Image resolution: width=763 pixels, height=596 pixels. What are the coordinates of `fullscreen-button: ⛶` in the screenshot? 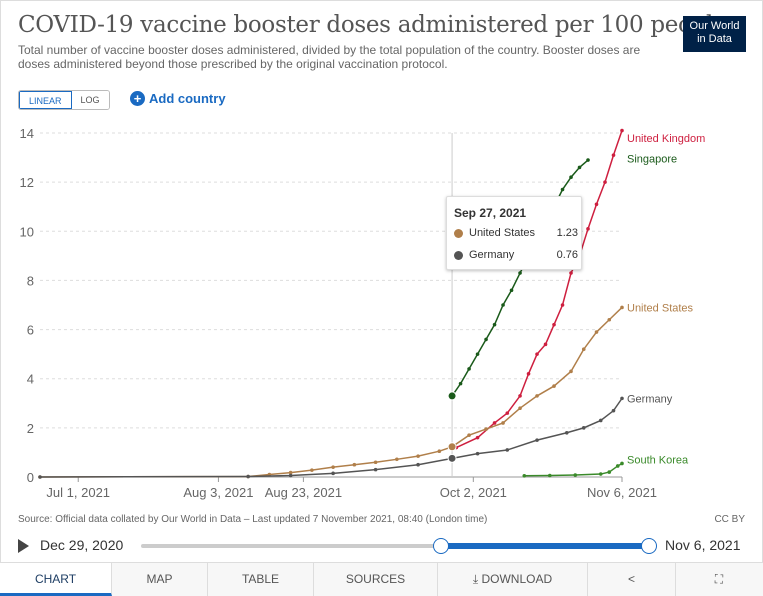 It's located at (719, 579).